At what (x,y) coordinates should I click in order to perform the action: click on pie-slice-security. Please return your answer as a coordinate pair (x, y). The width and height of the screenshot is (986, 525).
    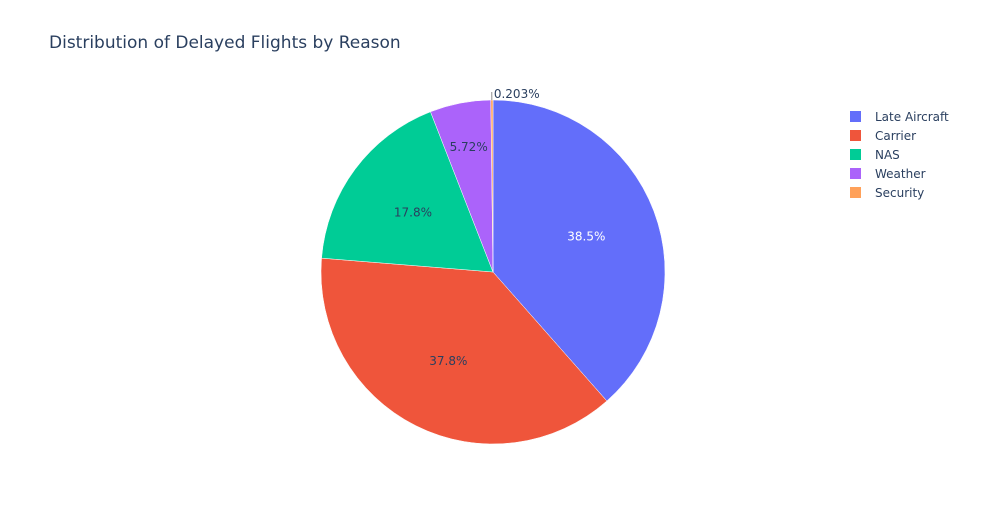
    Looking at the image, I should click on (492, 186).